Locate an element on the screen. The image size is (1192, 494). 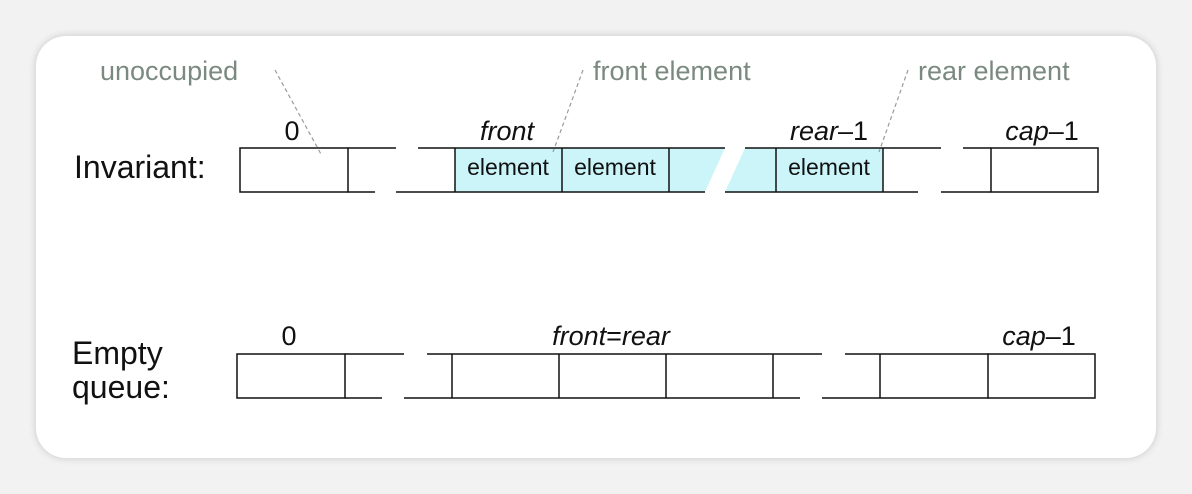
cell-element-rear: element is located at coordinates (829, 167).